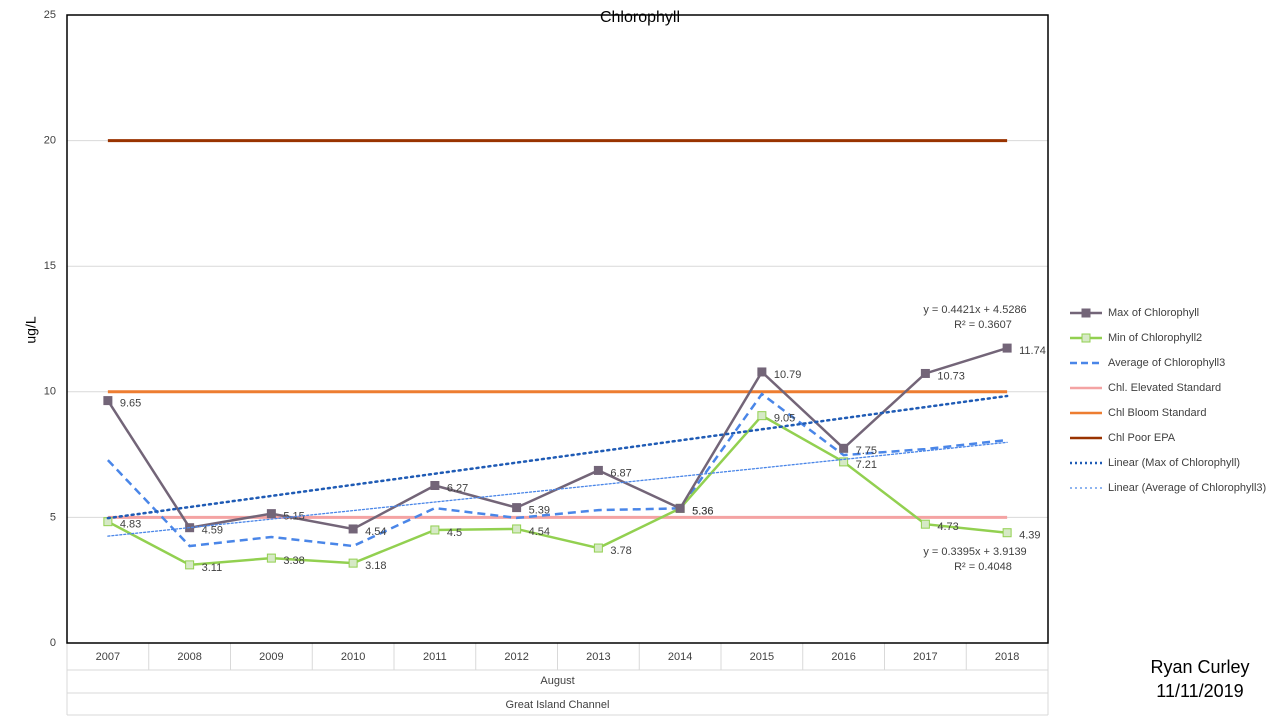  Describe the element at coordinates (702, 511) in the screenshot. I see `data-label: 5.36` at that location.